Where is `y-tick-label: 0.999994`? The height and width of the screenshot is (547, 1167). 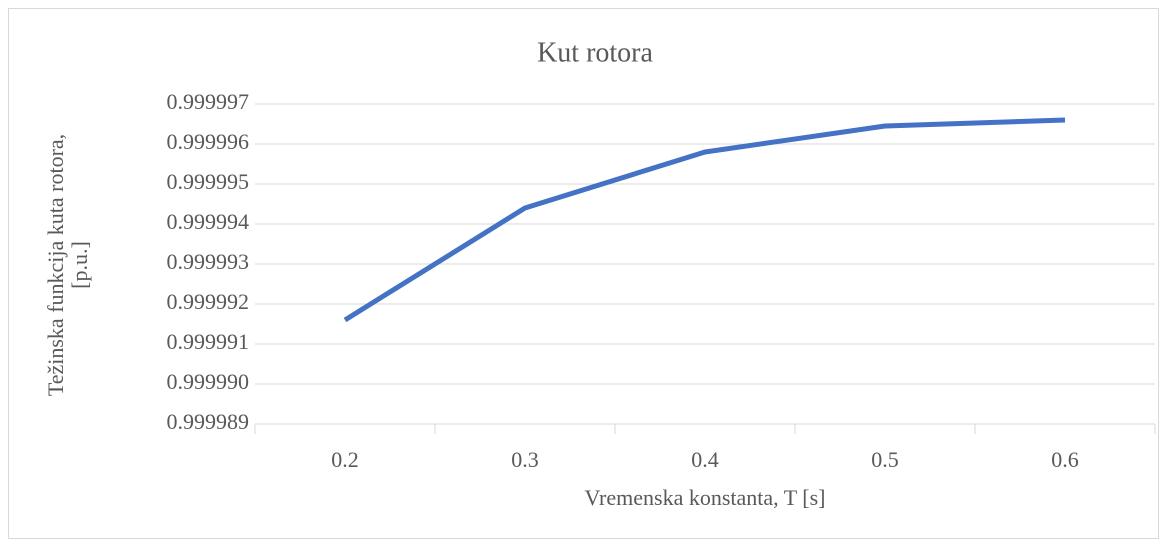
y-tick-label: 0.999994 is located at coordinates (208, 221).